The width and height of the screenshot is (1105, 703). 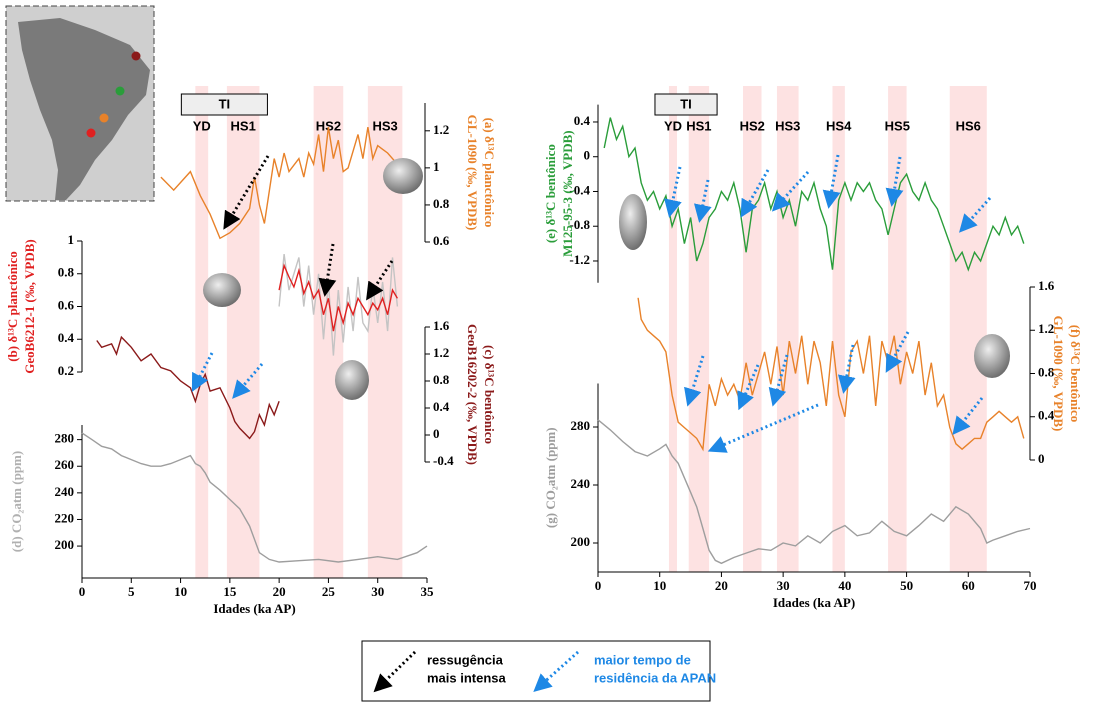 I want to click on legend-label: mais intensa, so click(x=467, y=677).